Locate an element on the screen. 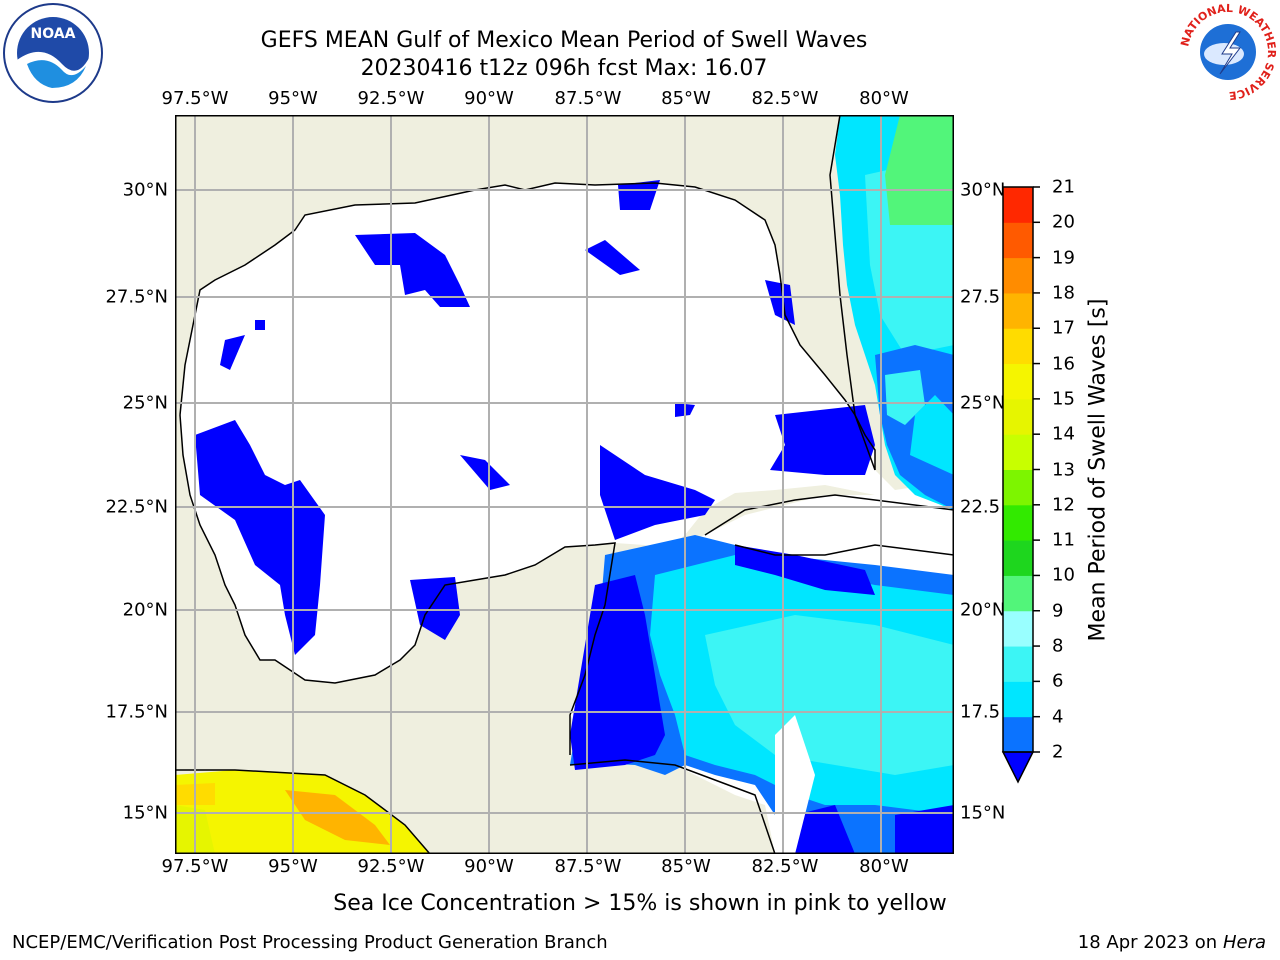 The width and height of the screenshot is (1280, 960). lon-label-bottom: 95°W is located at coordinates (293, 866).